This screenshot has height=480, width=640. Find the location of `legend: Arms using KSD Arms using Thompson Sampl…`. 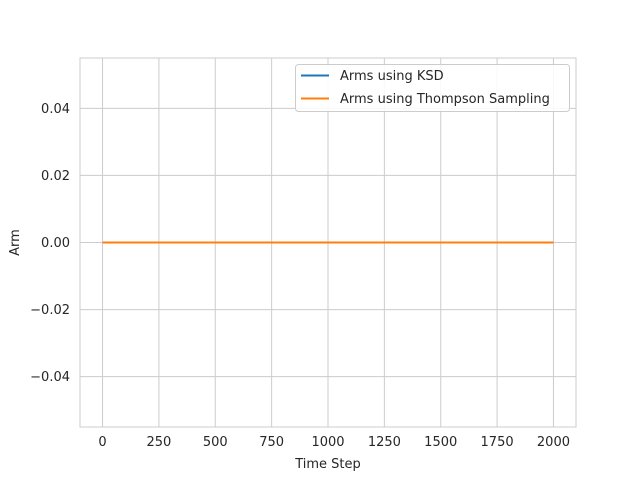

legend: Arms using KSD Arms using Thompson Sampl… is located at coordinates (432, 88).